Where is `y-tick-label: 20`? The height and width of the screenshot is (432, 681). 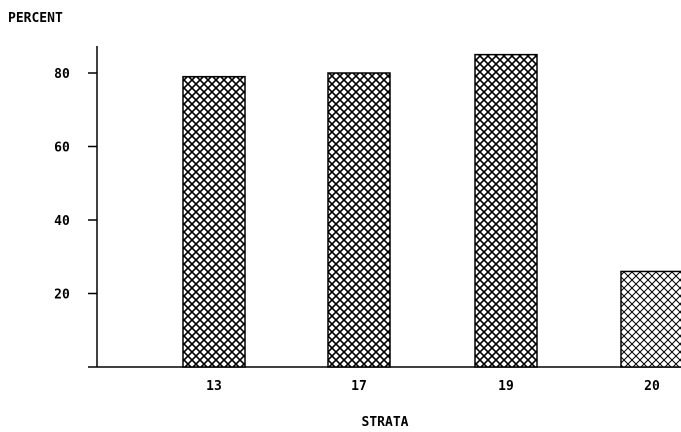 y-tick-label: 20 is located at coordinates (62, 295).